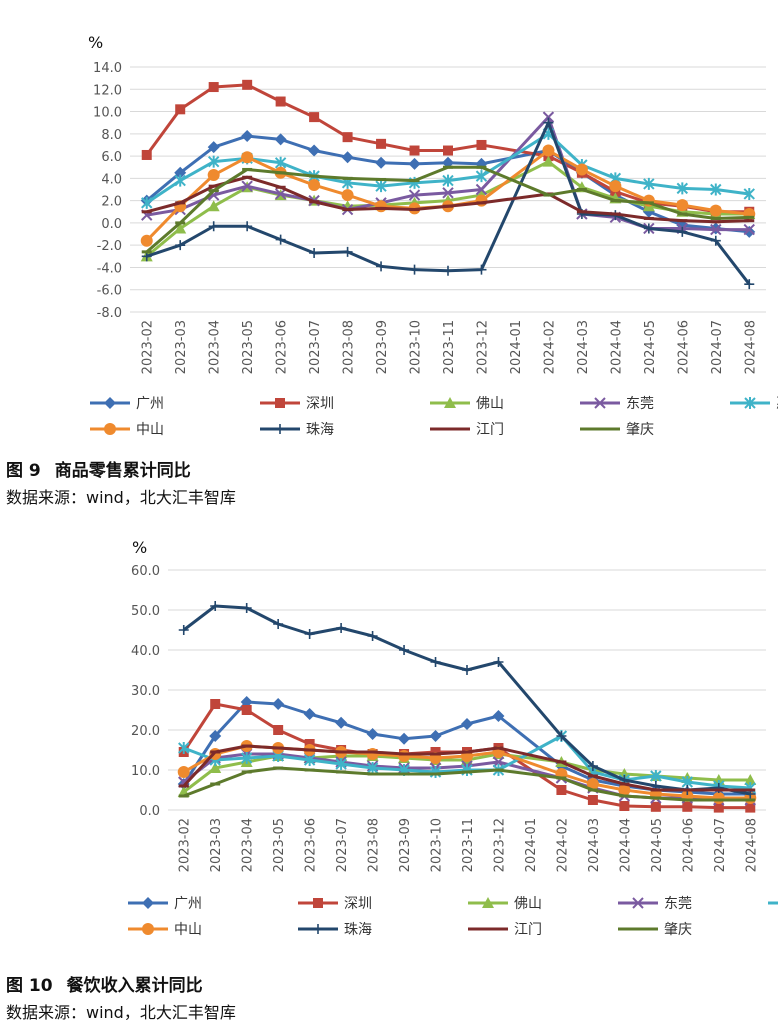 Image resolution: width=778 pixels, height=1033 pixels. Describe the element at coordinates (773, 903) in the screenshot. I see `legend-item: 惠州` at that location.